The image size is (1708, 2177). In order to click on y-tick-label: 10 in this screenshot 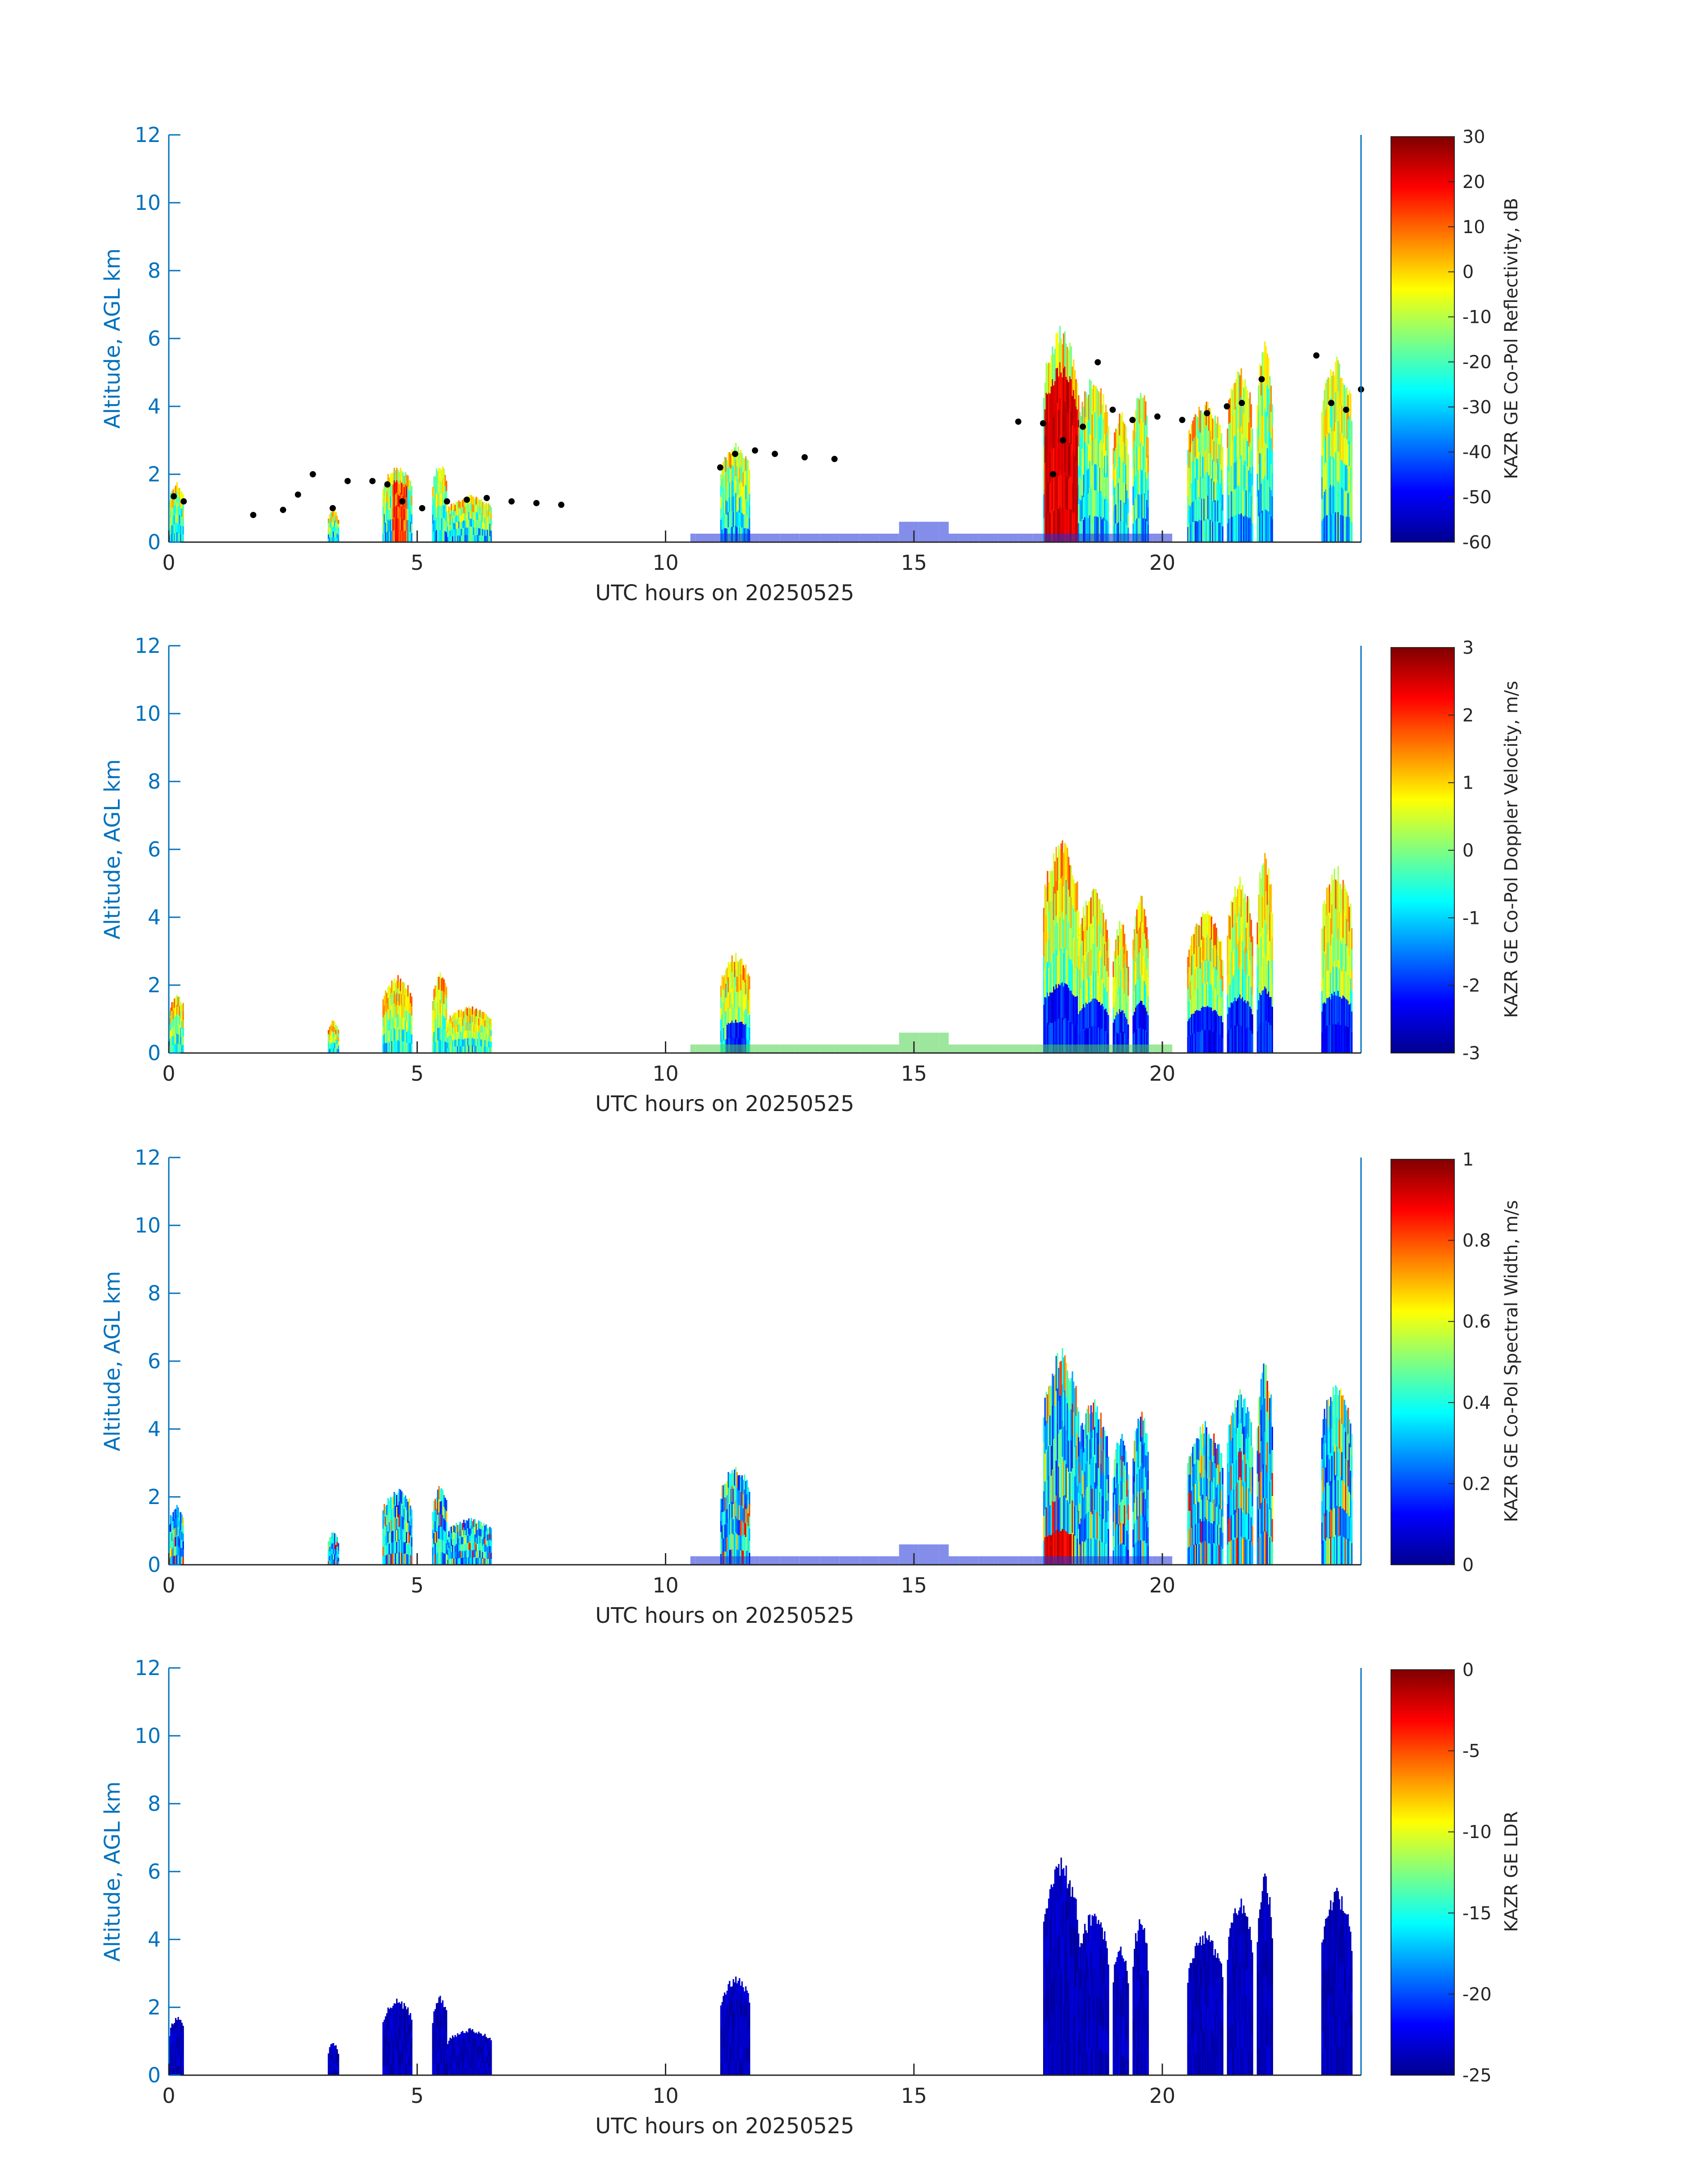, I will do `click(147, 203)`.